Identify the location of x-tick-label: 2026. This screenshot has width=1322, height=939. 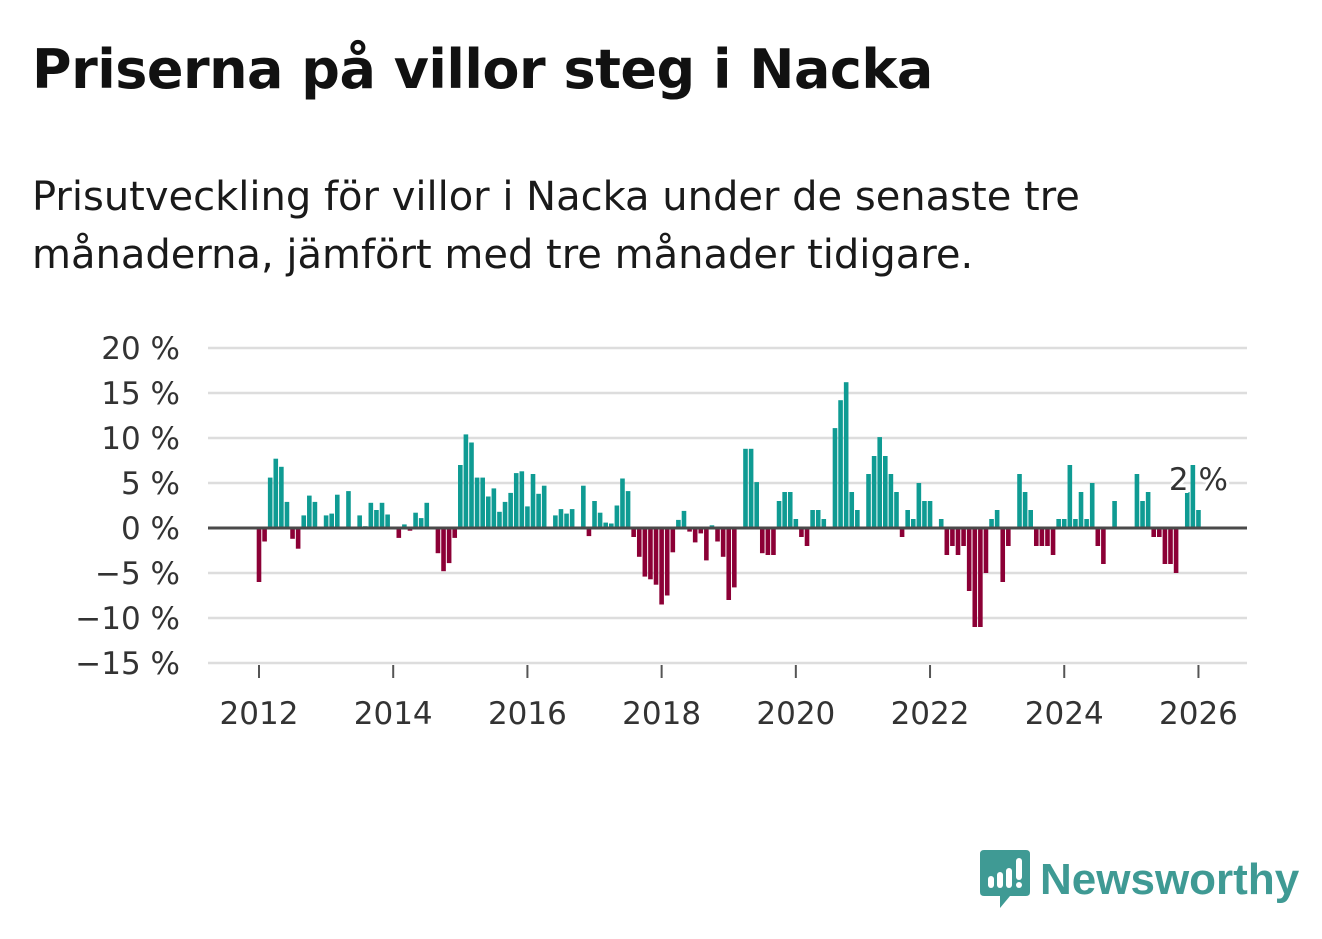
(1198, 714).